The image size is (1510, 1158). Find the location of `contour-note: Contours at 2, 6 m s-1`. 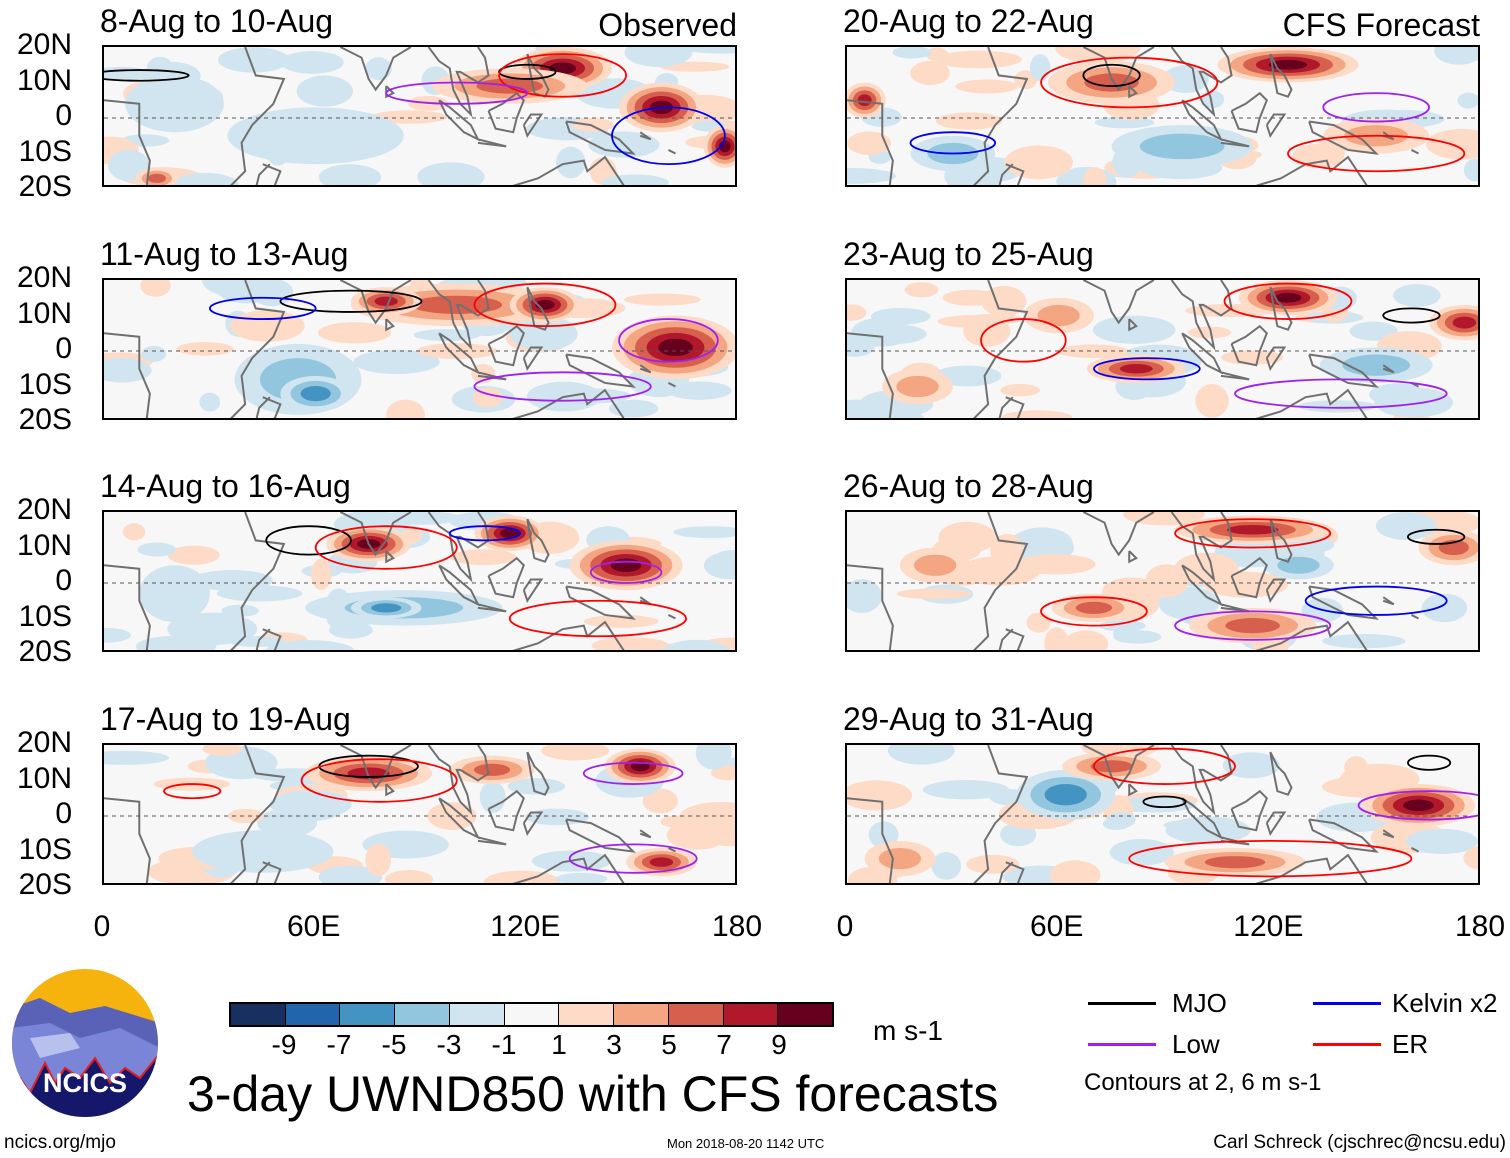

contour-note: Contours at 2, 6 m s-1 is located at coordinates (1203, 1082).